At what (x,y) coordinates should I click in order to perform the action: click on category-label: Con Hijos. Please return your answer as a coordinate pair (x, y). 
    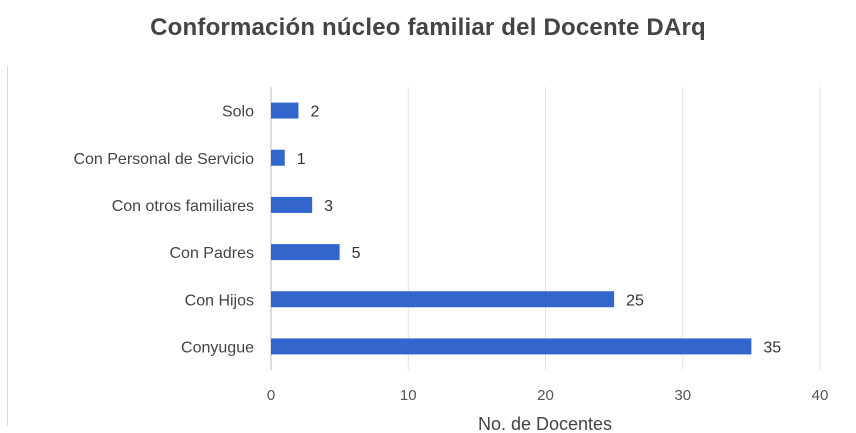
    Looking at the image, I should click on (219, 300).